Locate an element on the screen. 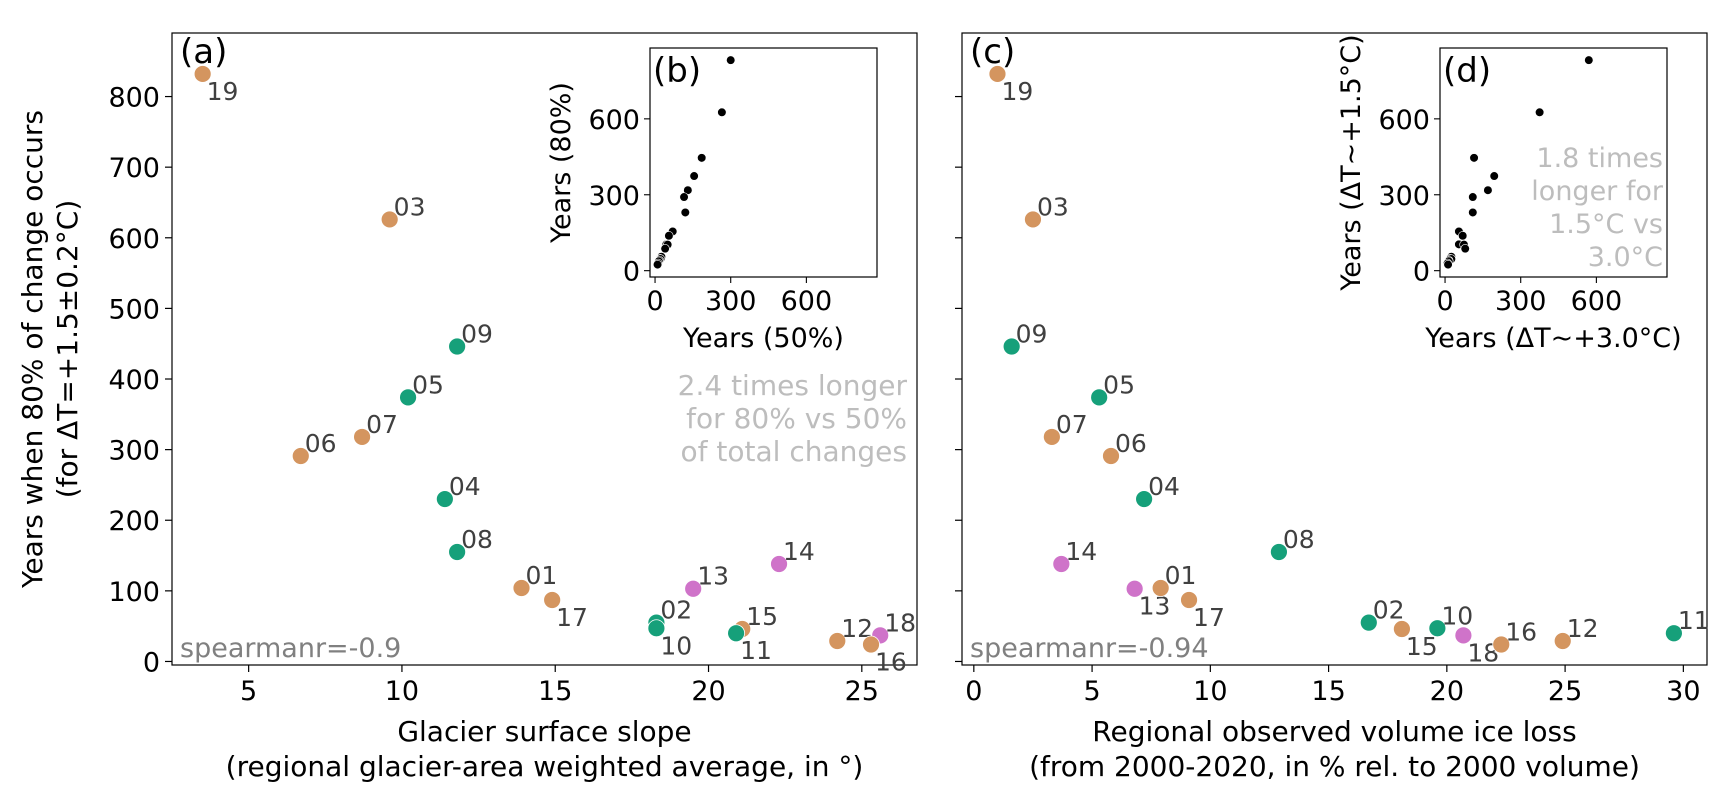 This screenshot has height=800, width=1733. inset-y-tick-label: 600 is located at coordinates (1404, 120).